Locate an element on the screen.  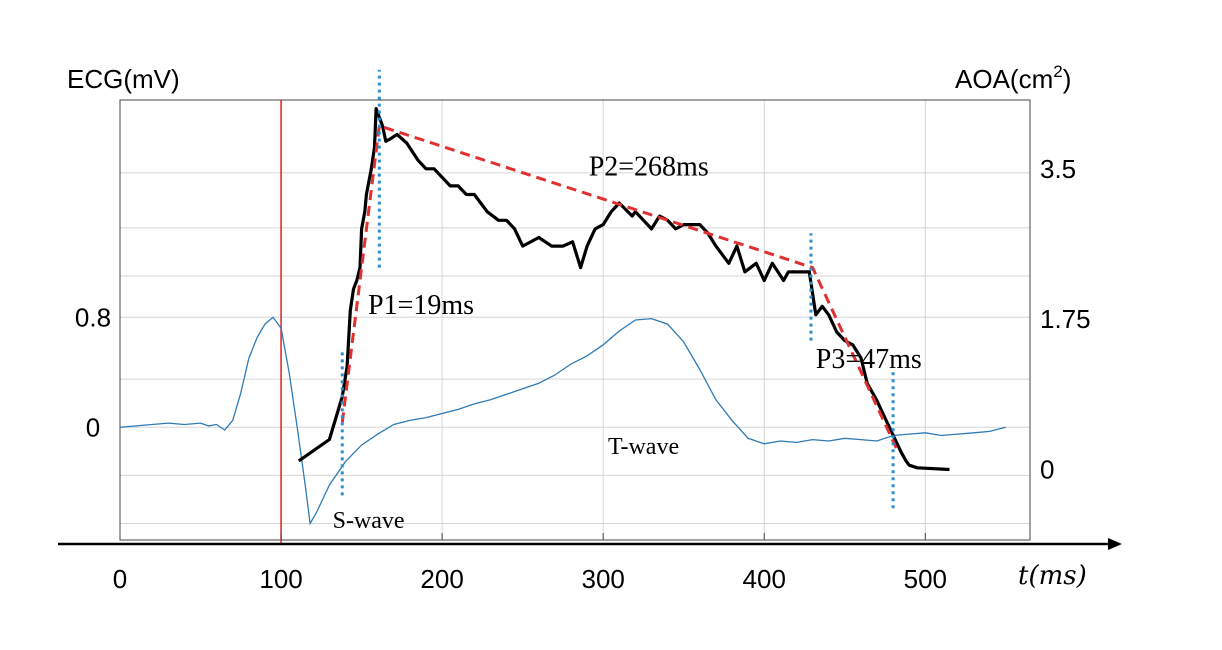
y-right-label-close: ) is located at coordinates (1067, 79).